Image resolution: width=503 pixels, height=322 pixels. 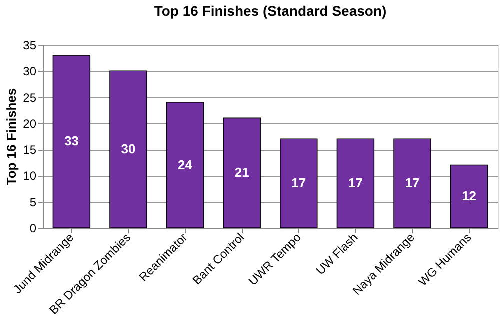 I want to click on y-tick-label: 25, so click(x=30, y=97).